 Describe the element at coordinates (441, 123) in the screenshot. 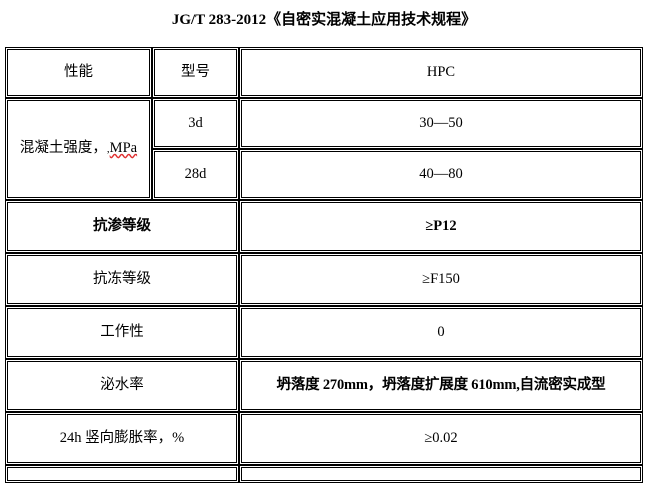

I see `cell-value-strength-3d: 30—50` at that location.